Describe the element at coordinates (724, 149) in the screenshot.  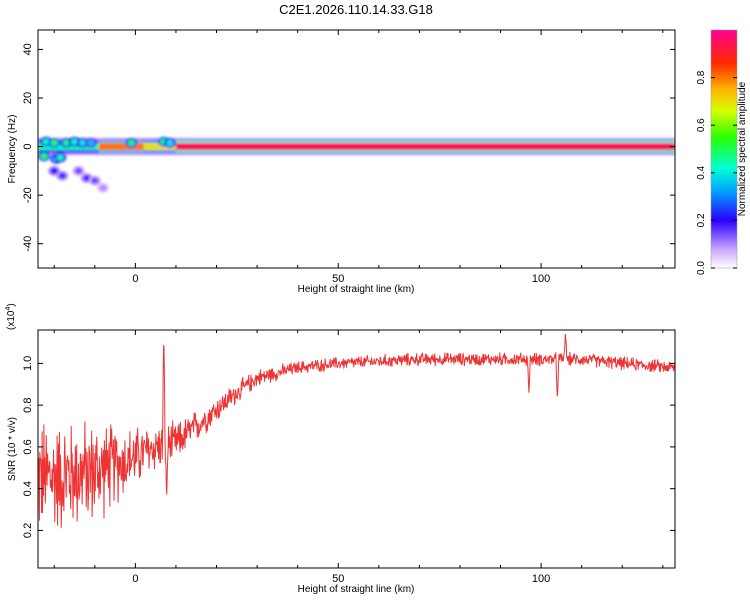
I see `colorbar-scale` at that location.